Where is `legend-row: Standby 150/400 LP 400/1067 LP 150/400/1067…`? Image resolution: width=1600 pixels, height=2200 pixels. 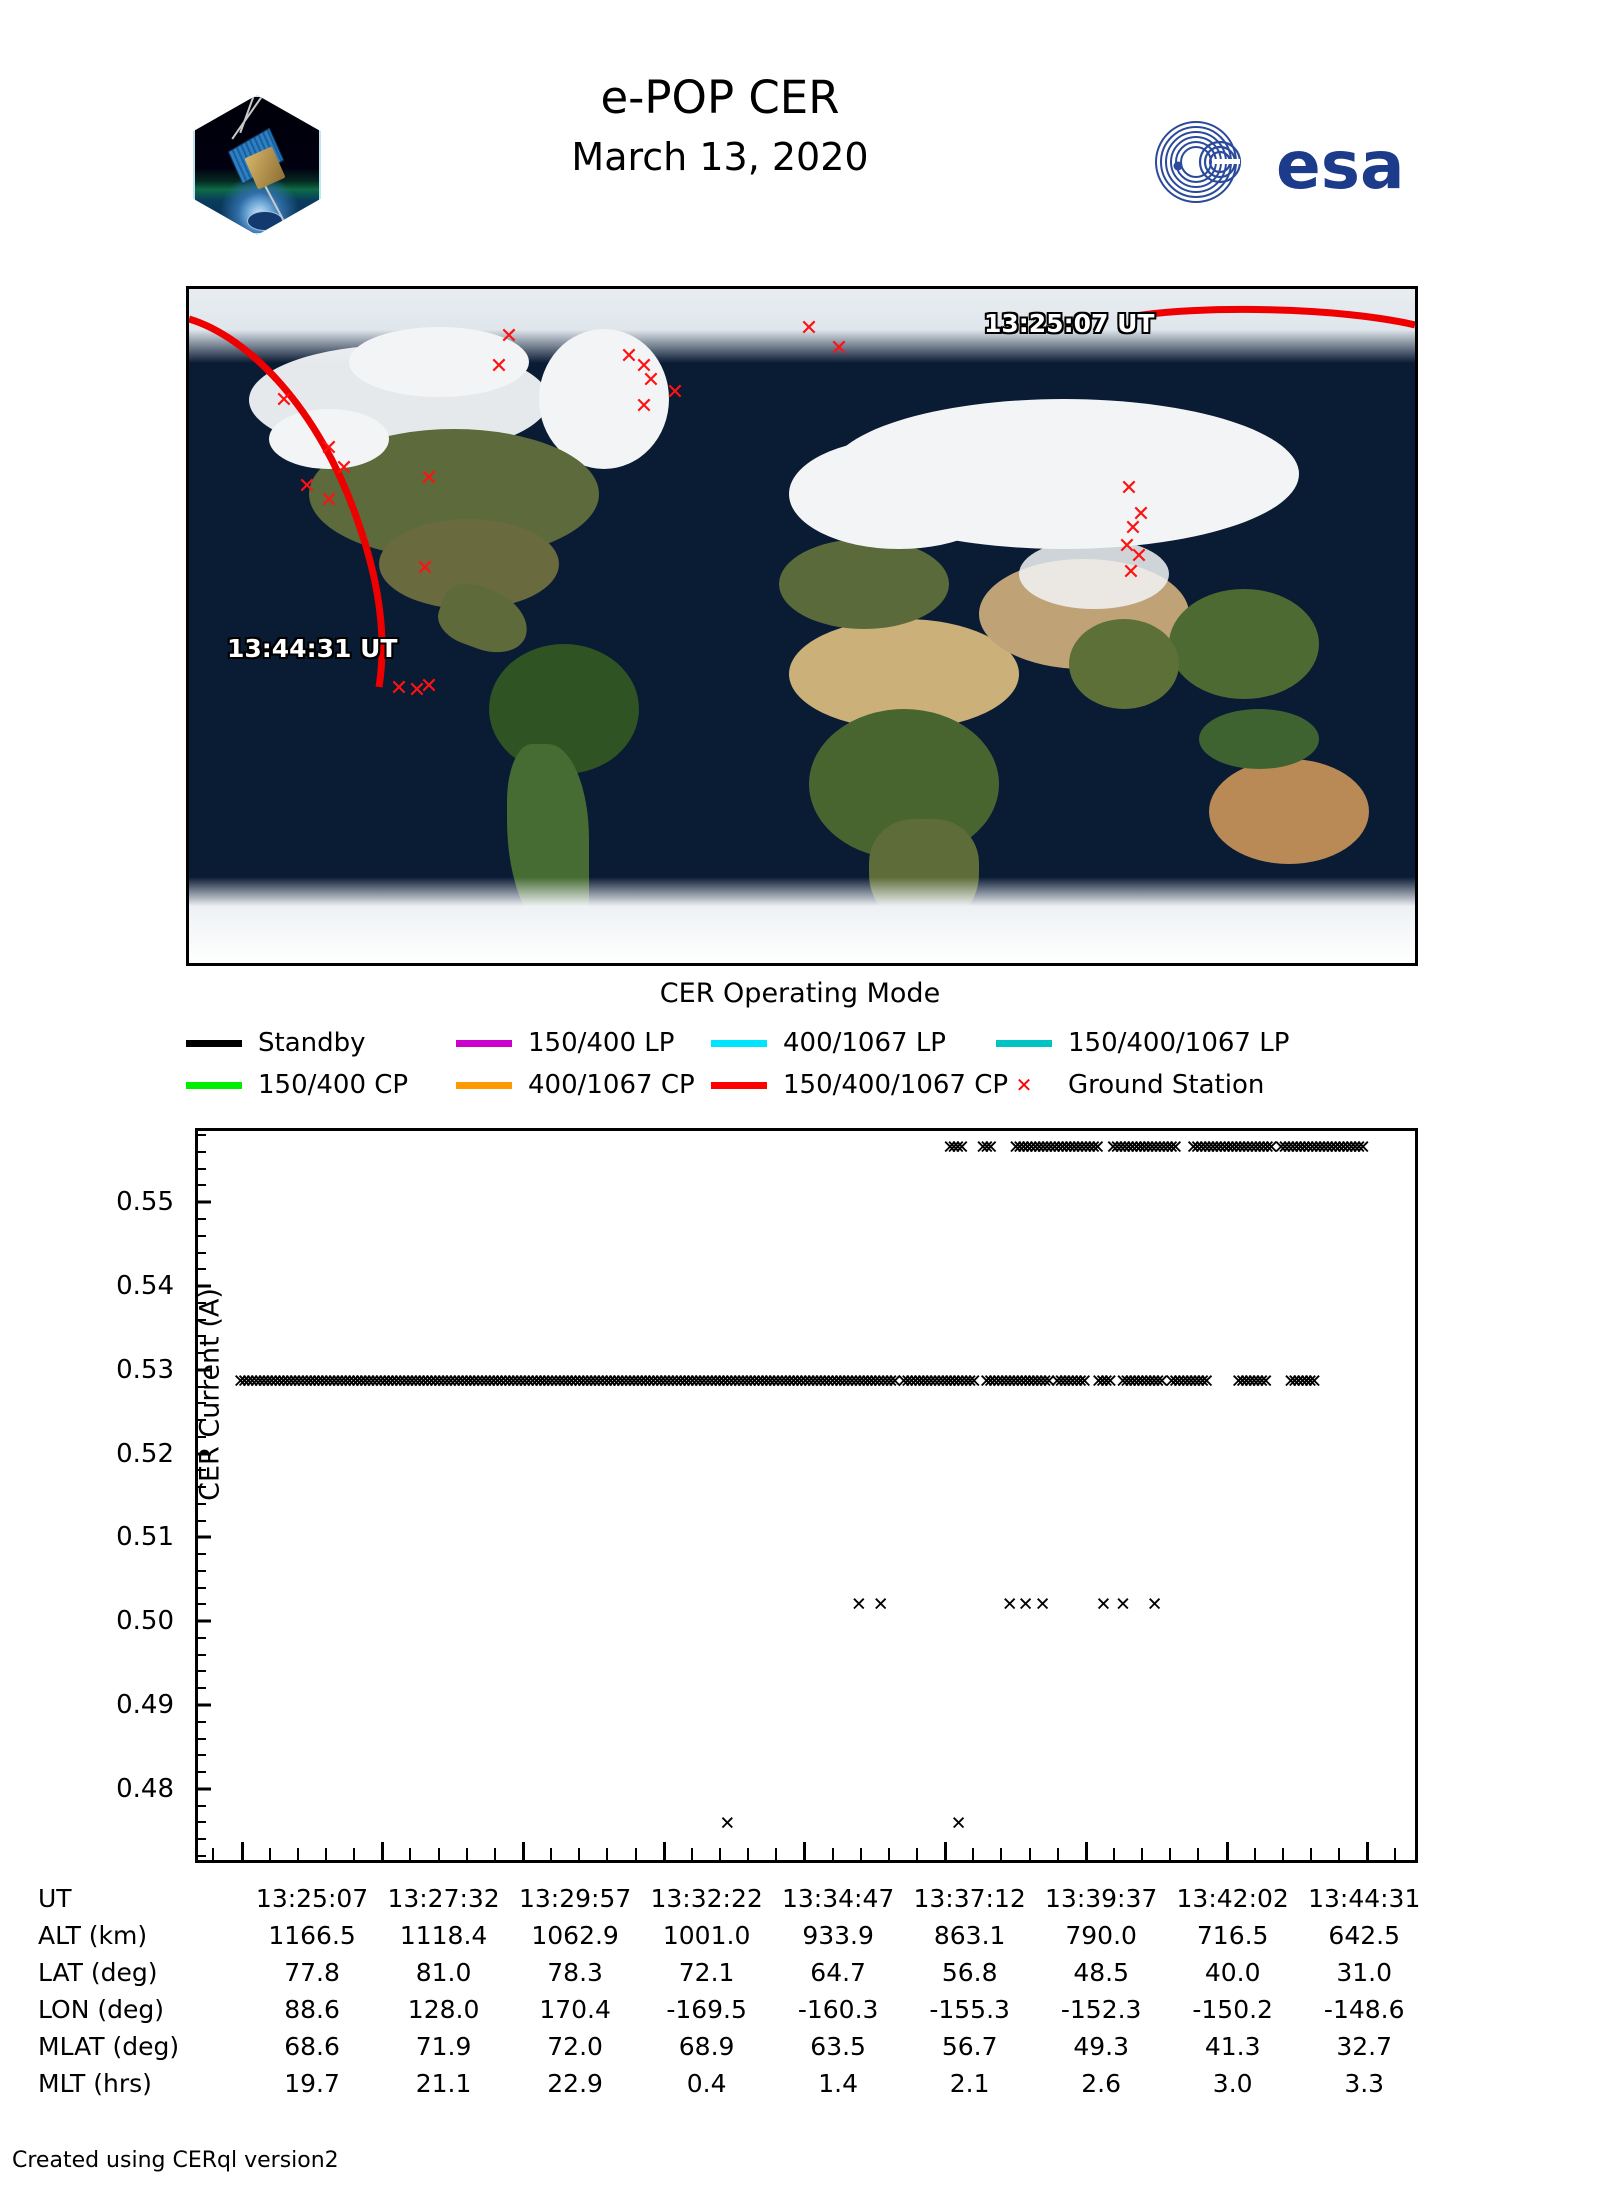 legend-row: Standby 150/400 LP 400/1067 LP 150/400/1067… is located at coordinates (802, 1049).